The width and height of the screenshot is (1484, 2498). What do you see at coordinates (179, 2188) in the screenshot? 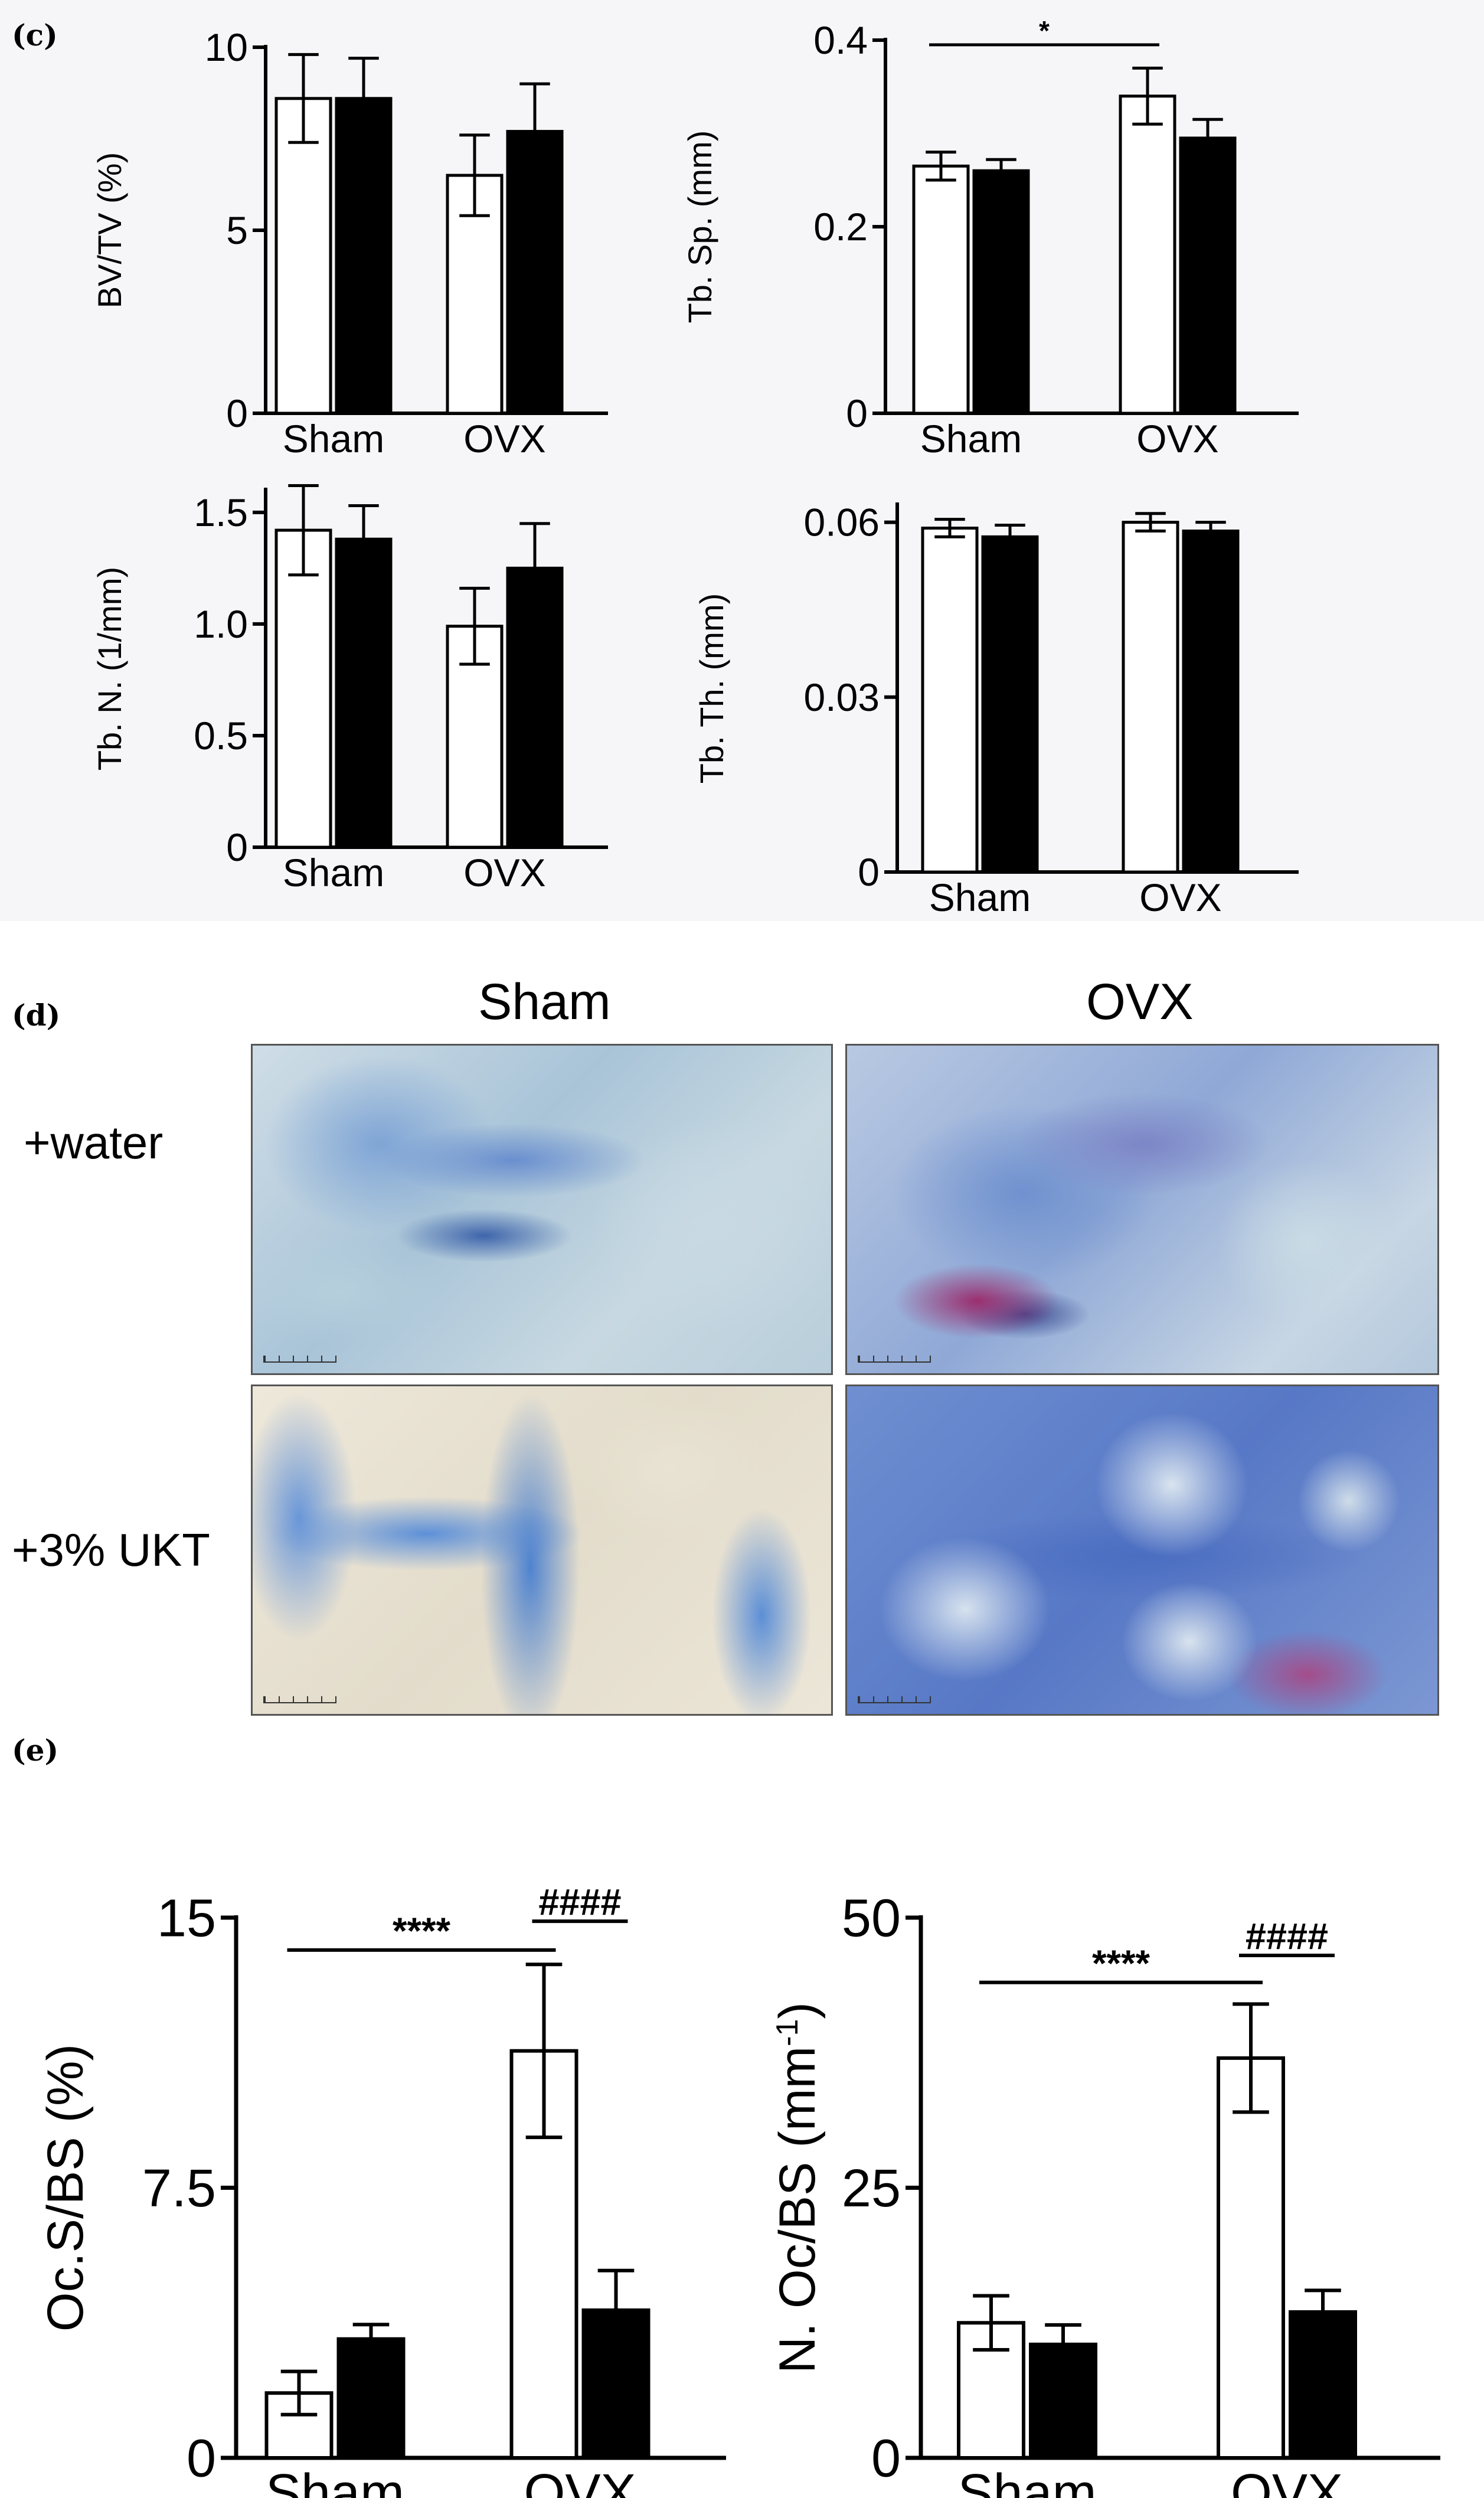
I see `y-tick-label: 7.5` at bounding box center [179, 2188].